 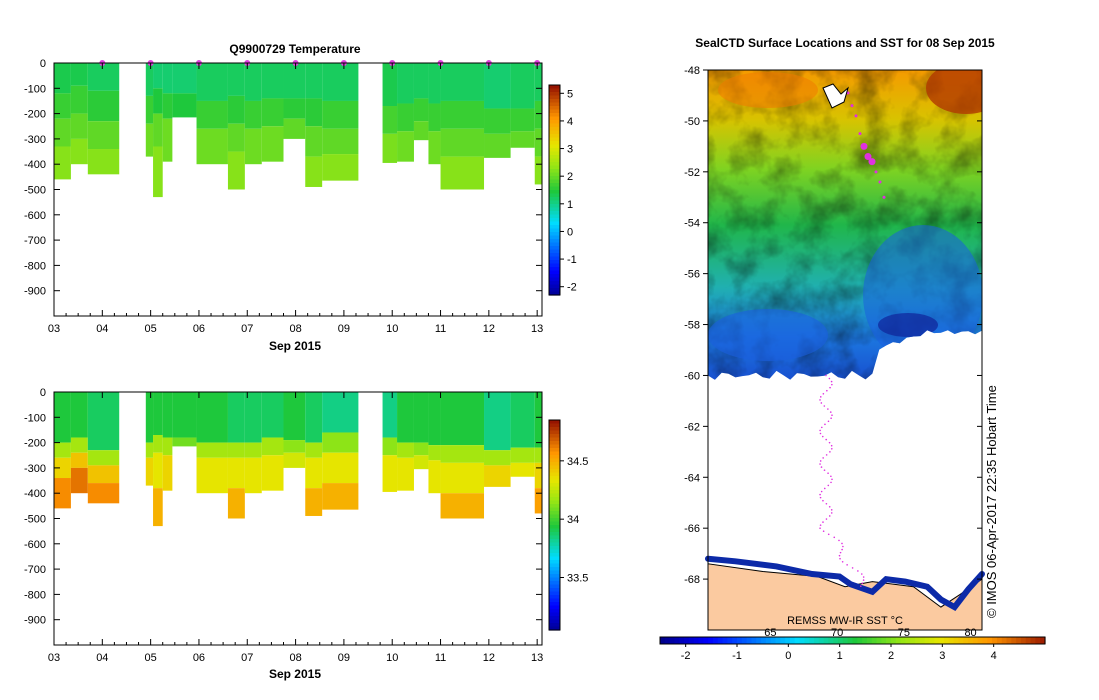 I want to click on sst-colorbar: -2 -1 0 1 2 3 4 65 70 75 80, so click(x=852, y=644).